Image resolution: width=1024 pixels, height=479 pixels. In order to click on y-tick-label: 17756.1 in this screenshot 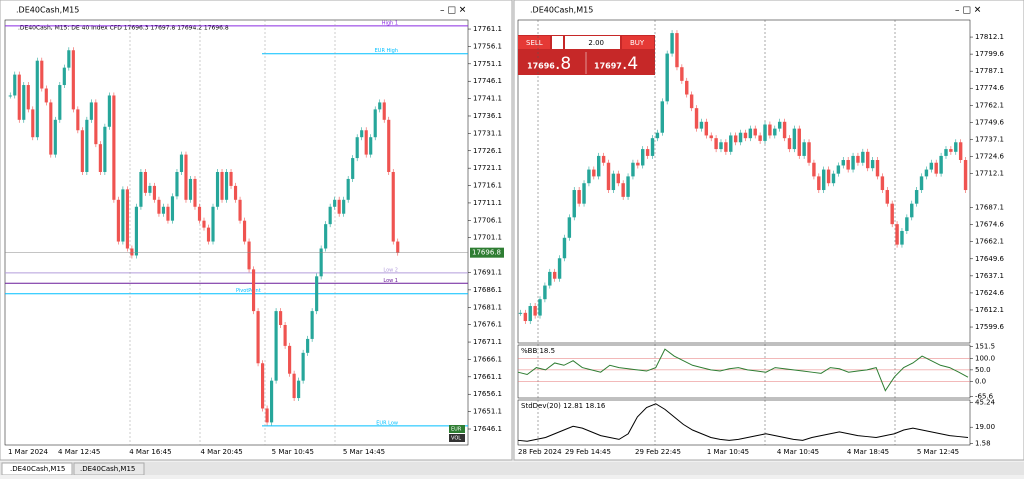, I will do `click(487, 46)`.